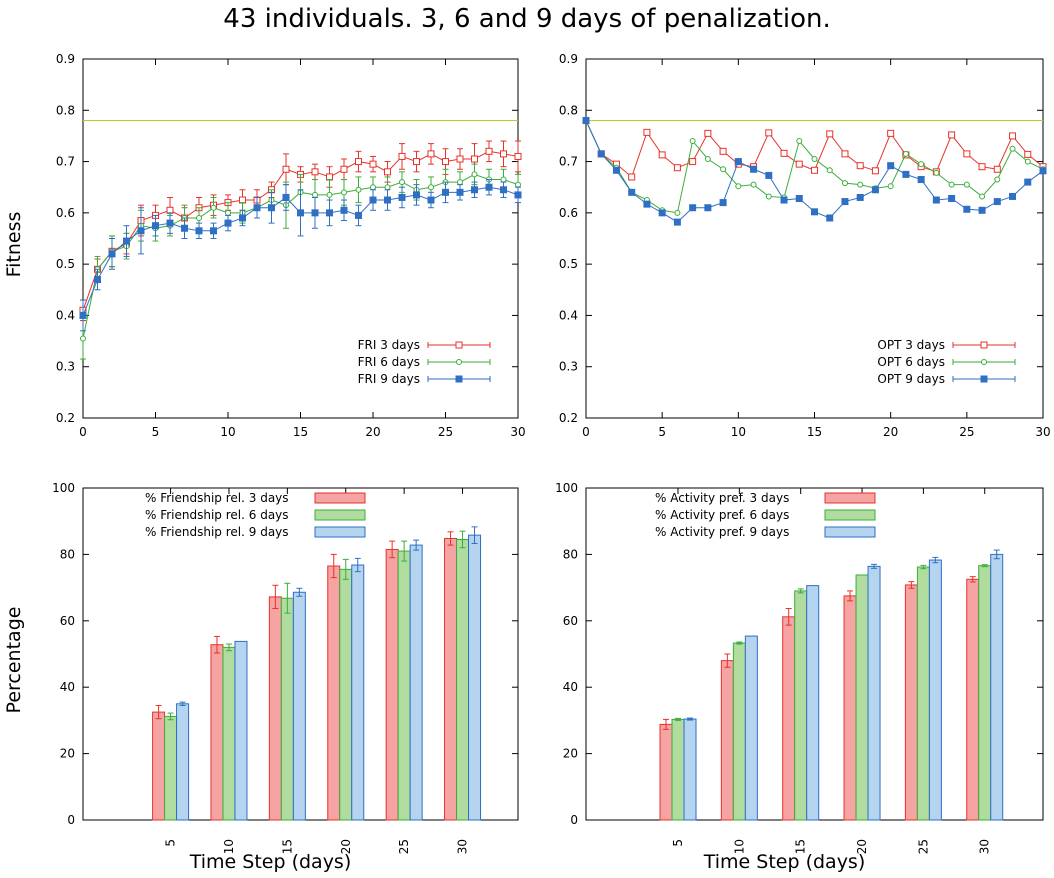 This screenshot has width=1054, height=878. I want to click on y-tick-label: 0.7, so click(568, 162).